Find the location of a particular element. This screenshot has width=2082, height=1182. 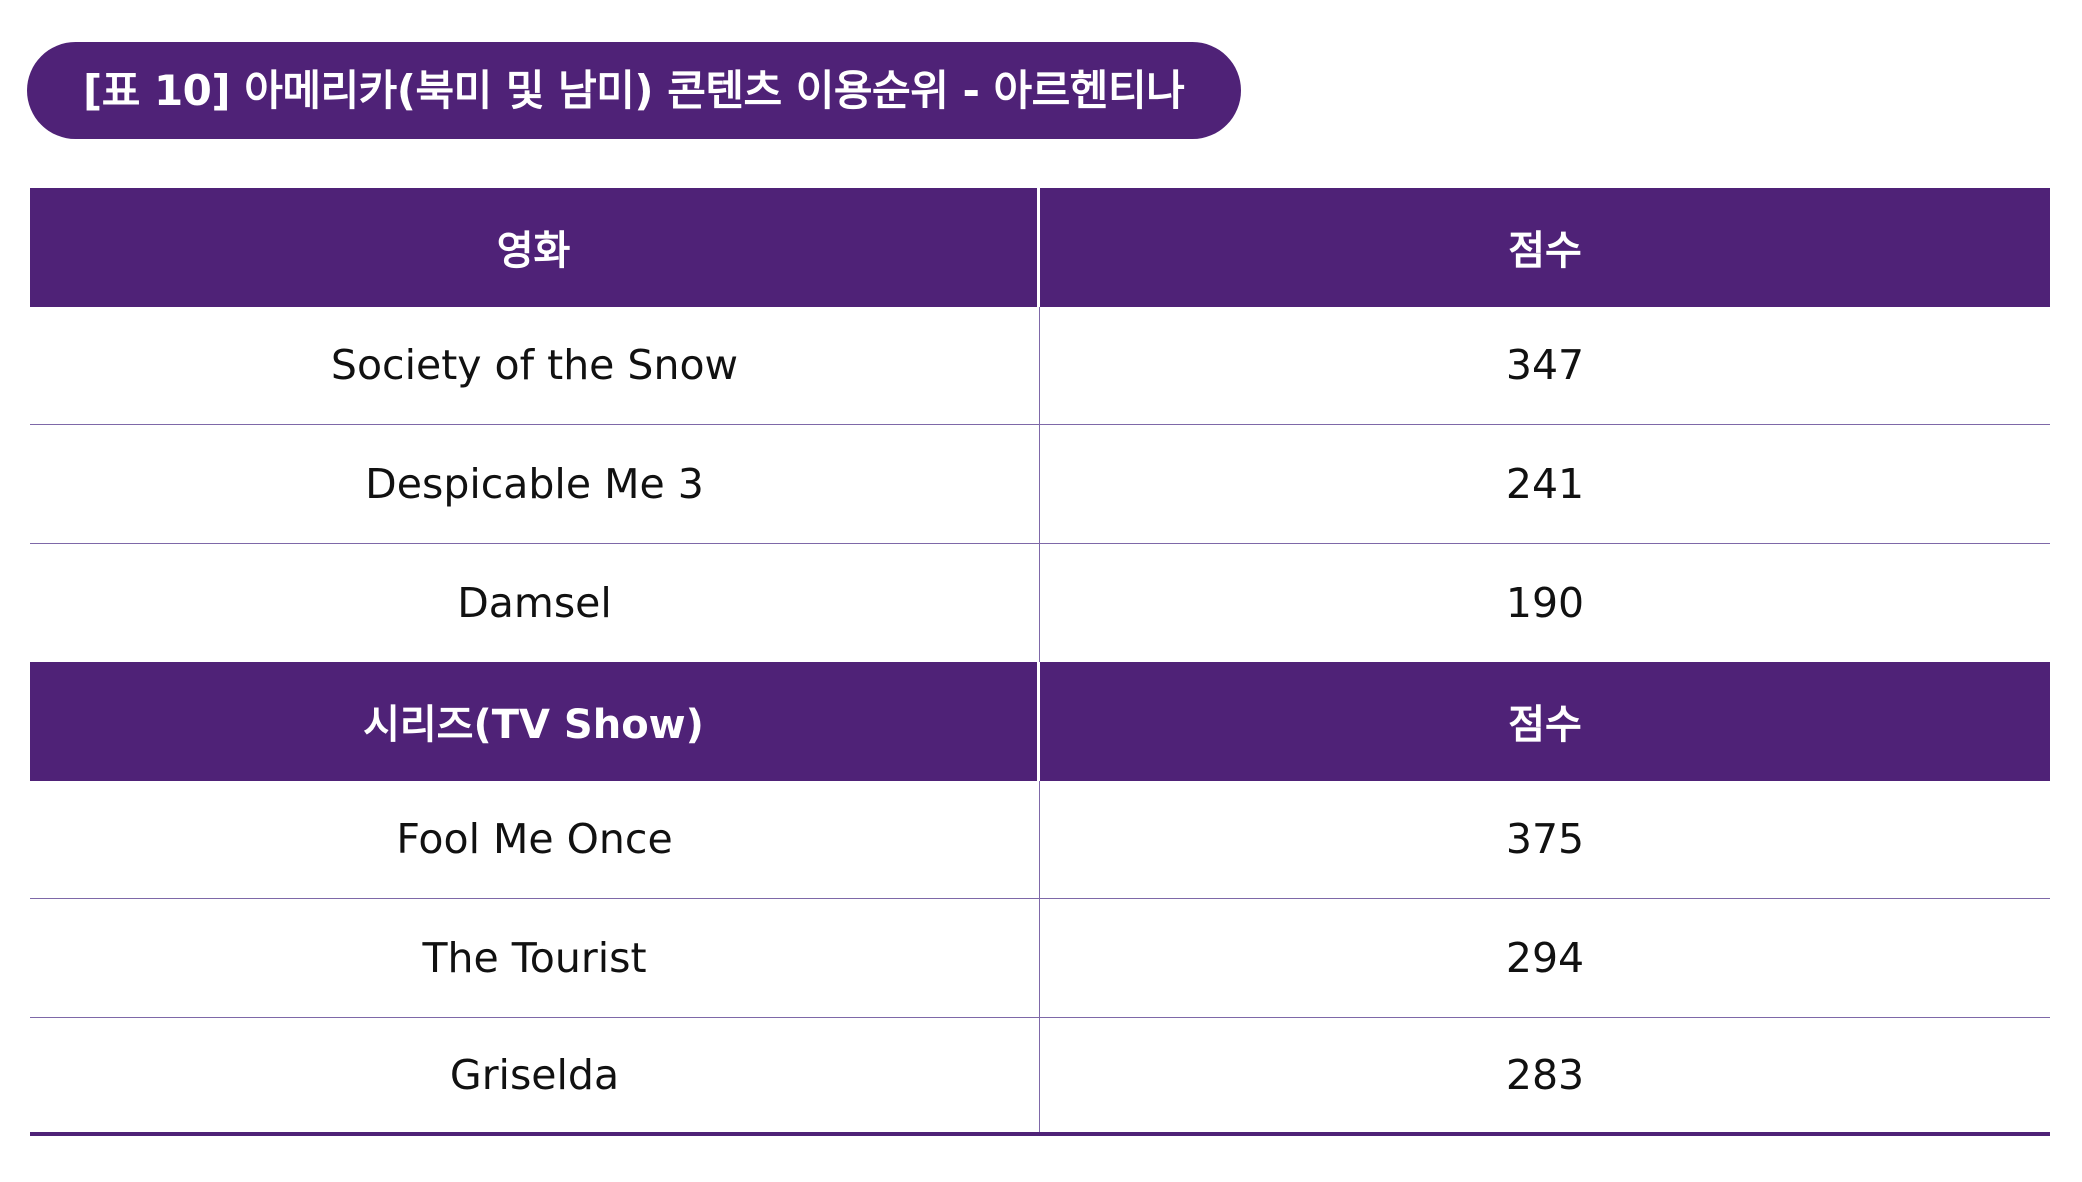

movie-column-header: 영화 is located at coordinates (535, 247).